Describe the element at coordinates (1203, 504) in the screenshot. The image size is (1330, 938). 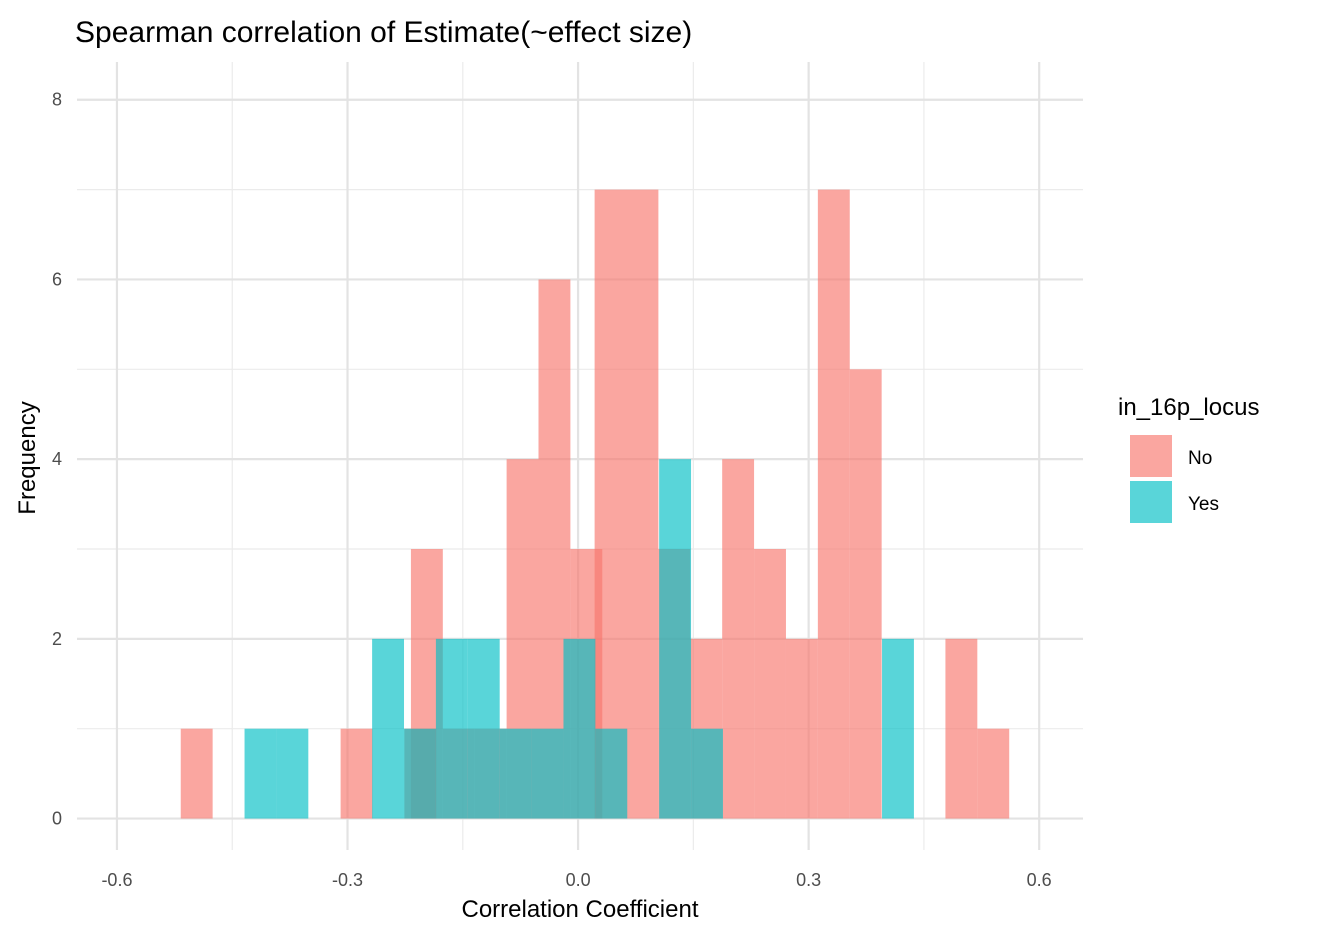
I see `legend-label-yes: Yes` at that location.